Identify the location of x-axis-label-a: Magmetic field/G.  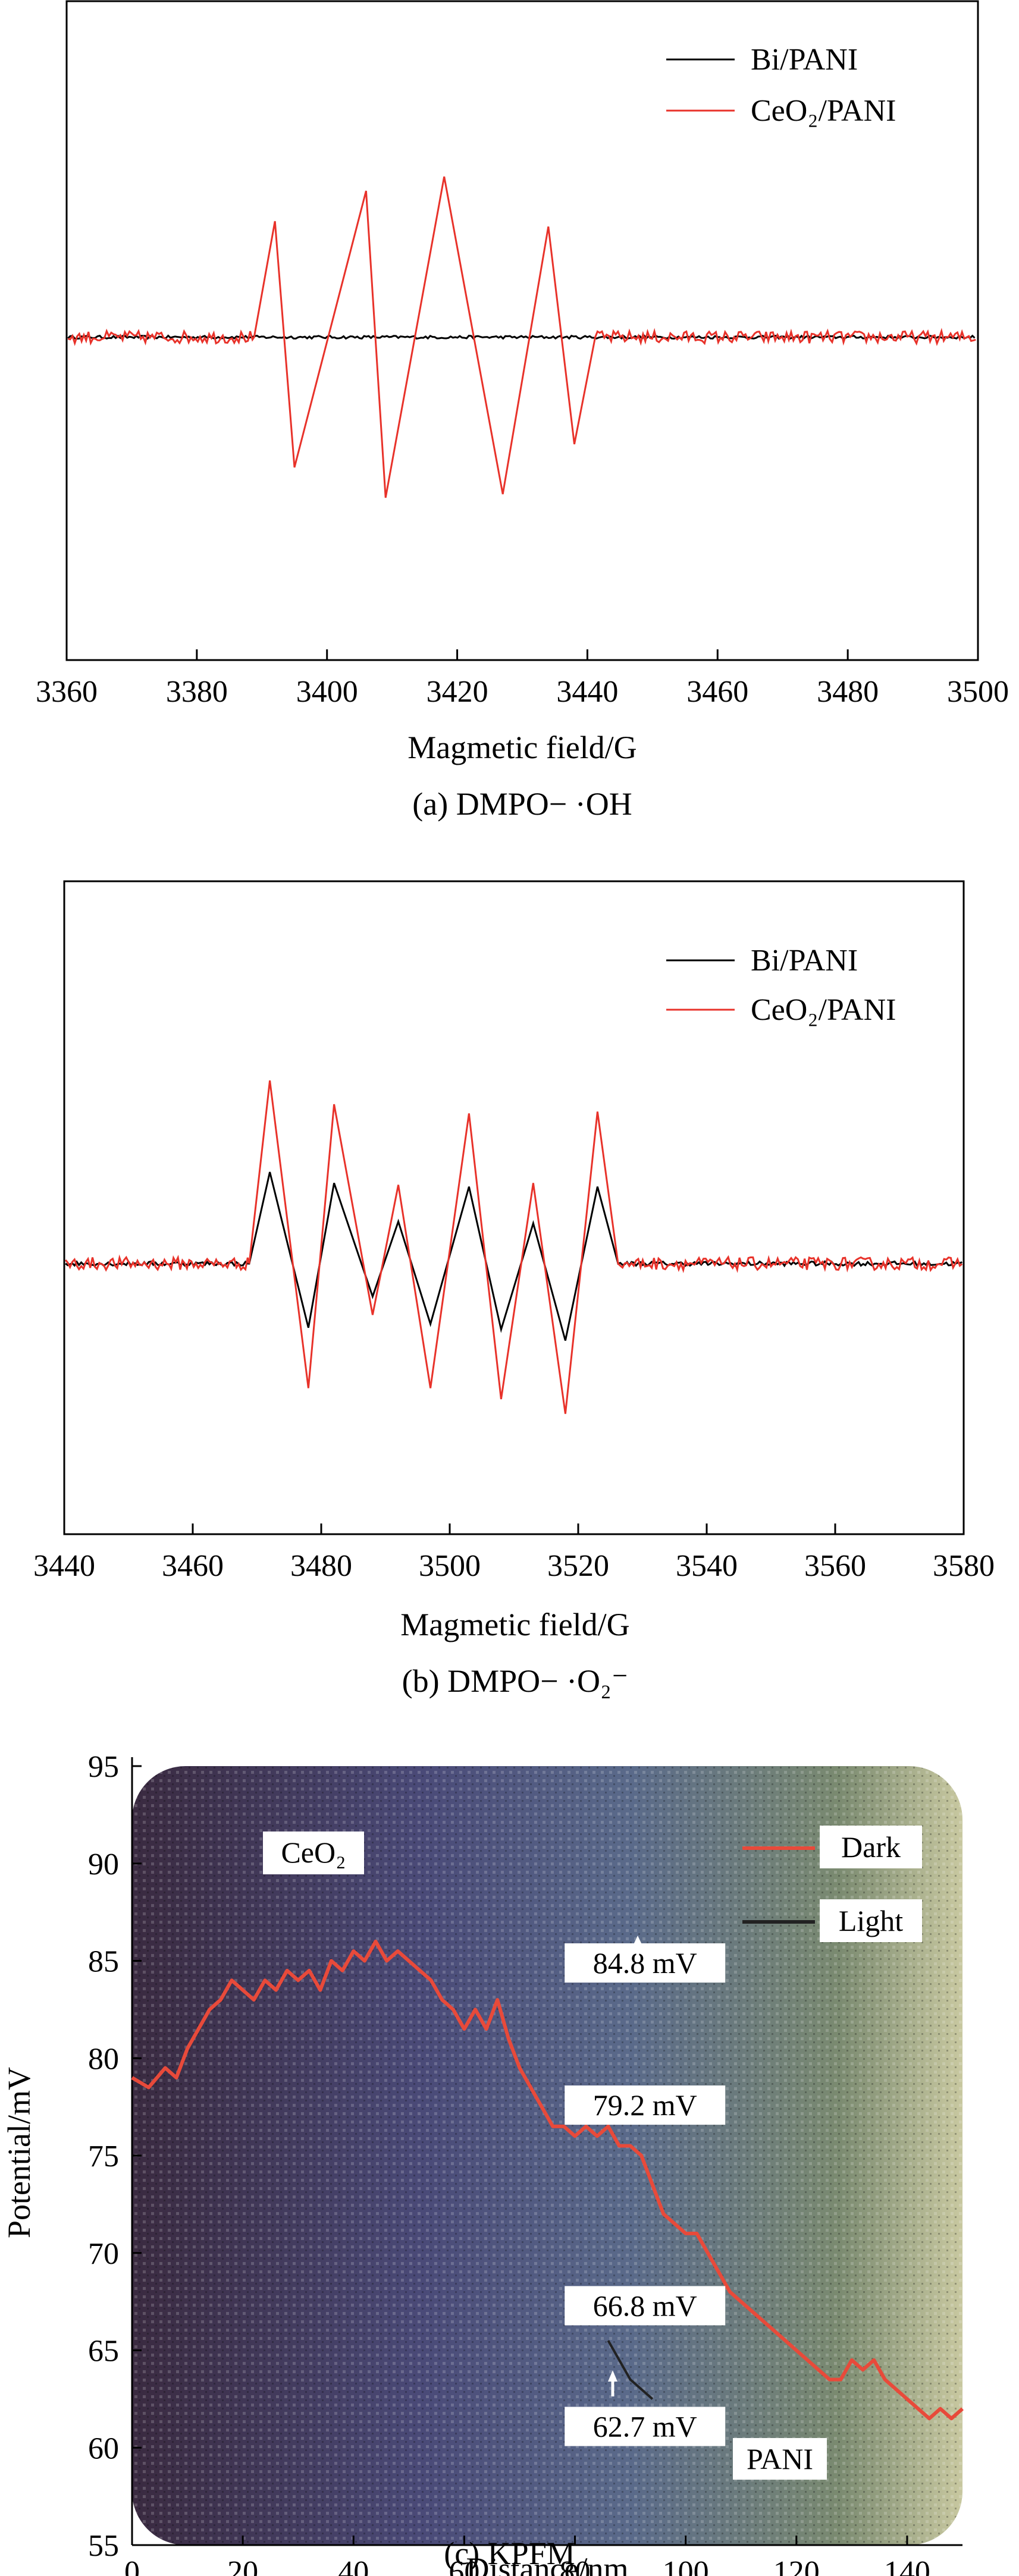
(522, 747).